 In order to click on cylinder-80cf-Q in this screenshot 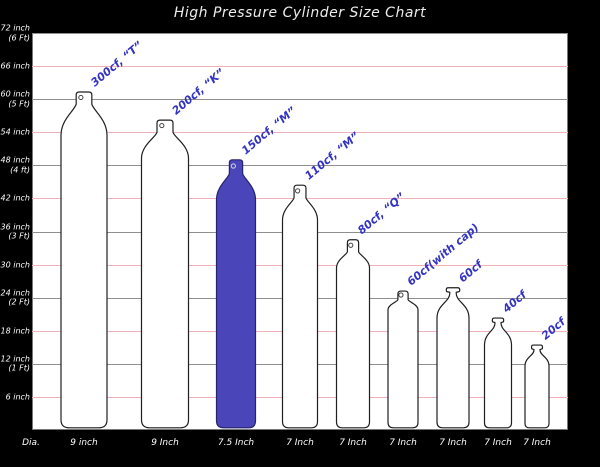, I will do `click(353, 334)`.